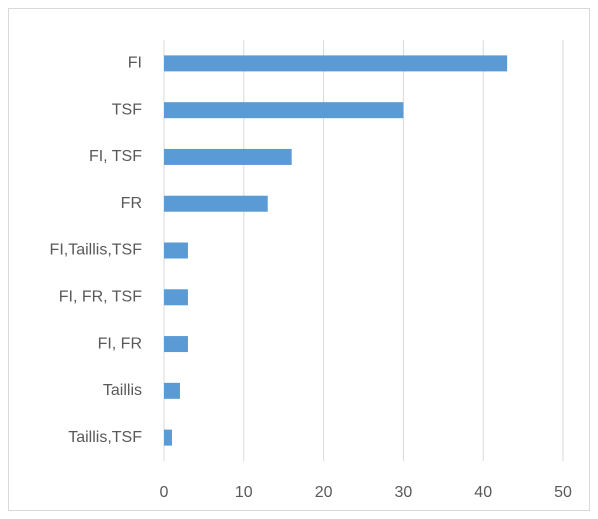  Describe the element at coordinates (164, 492) in the screenshot. I see `x-tick-label: 0` at that location.